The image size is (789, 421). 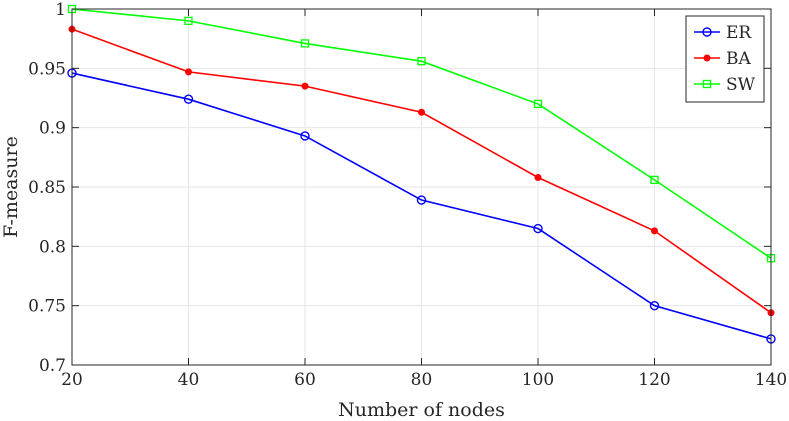 What do you see at coordinates (52, 129) in the screenshot?
I see `y-tick-label: 0.9` at bounding box center [52, 129].